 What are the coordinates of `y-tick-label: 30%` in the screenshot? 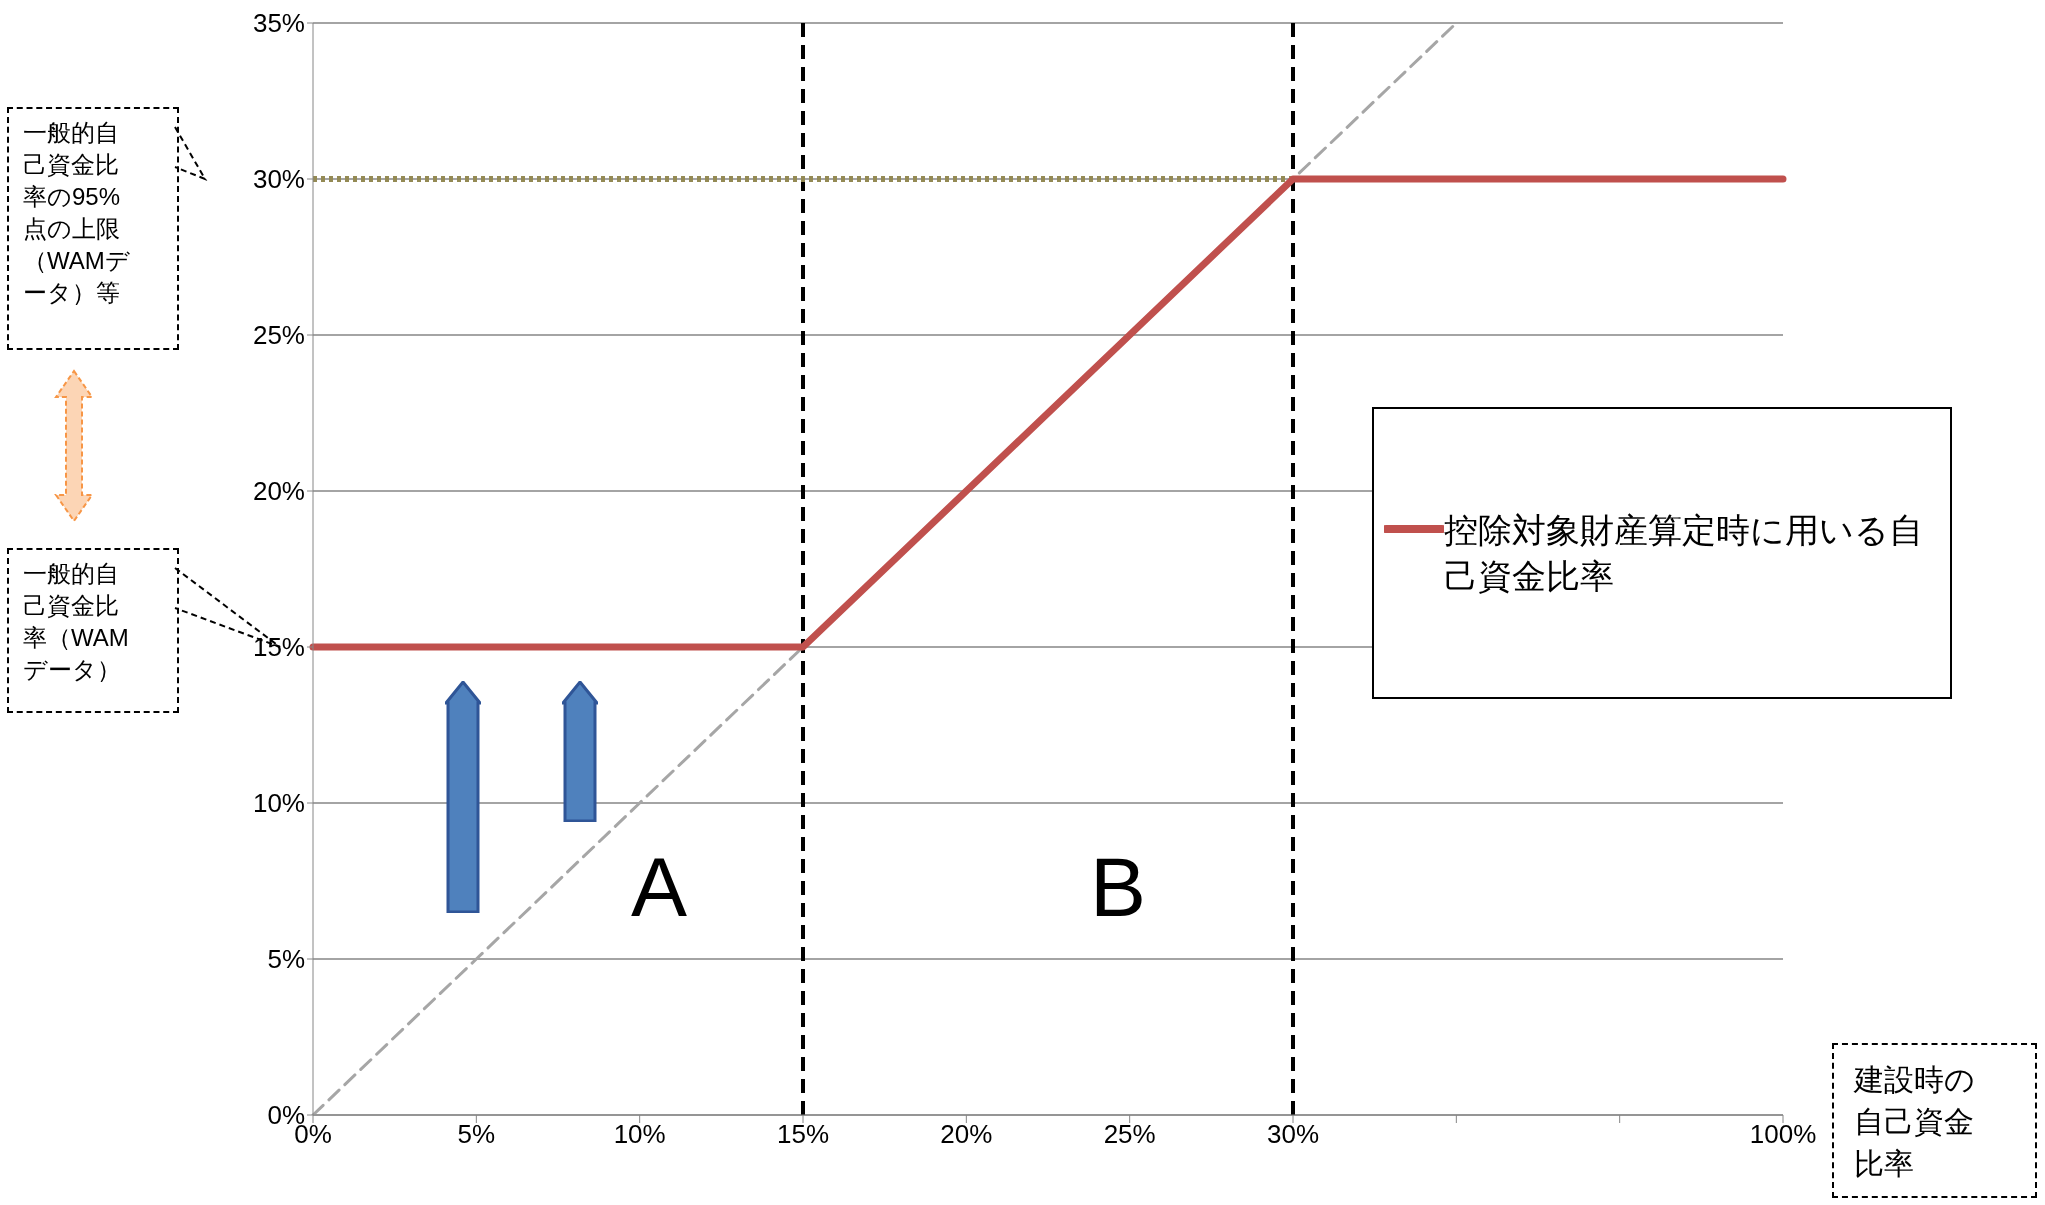 It's located at (278, 179).